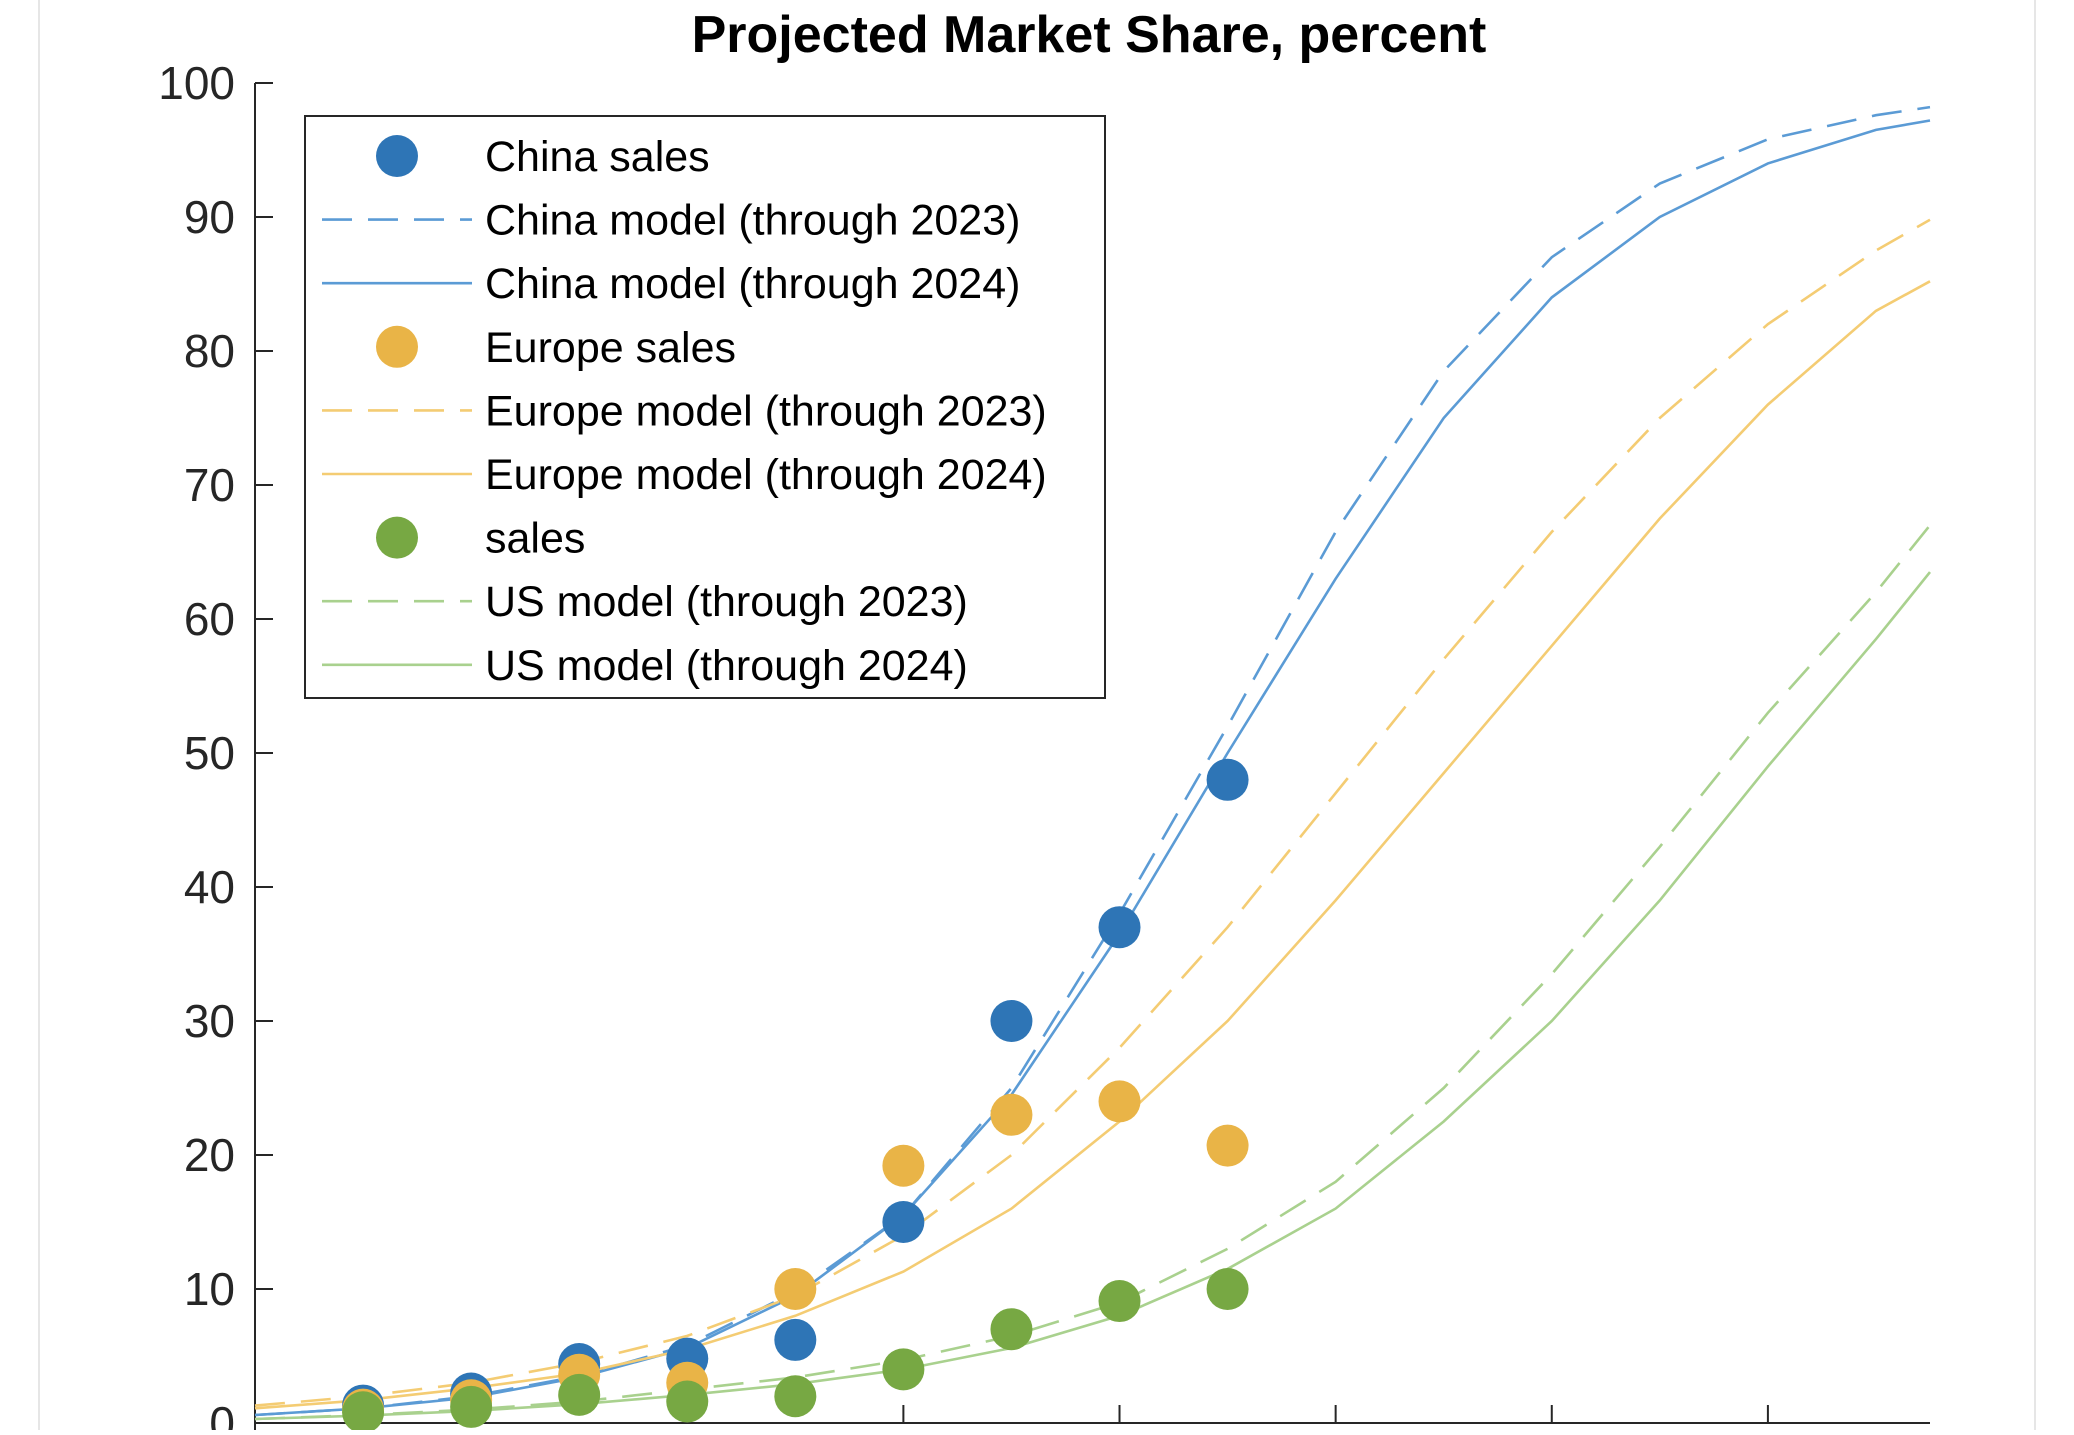 The width and height of the screenshot is (2074, 1435). Describe the element at coordinates (209, 1289) in the screenshot. I see `y-tick-label: 10` at that location.